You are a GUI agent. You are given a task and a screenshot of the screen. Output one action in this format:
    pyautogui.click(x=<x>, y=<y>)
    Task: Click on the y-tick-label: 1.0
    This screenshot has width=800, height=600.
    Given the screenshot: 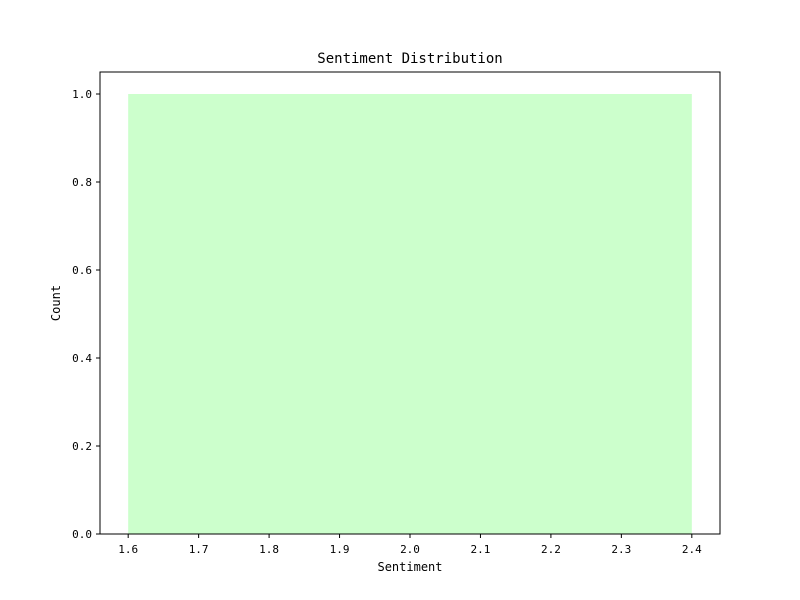 What is the action you would take?
    pyautogui.click(x=82, y=94)
    